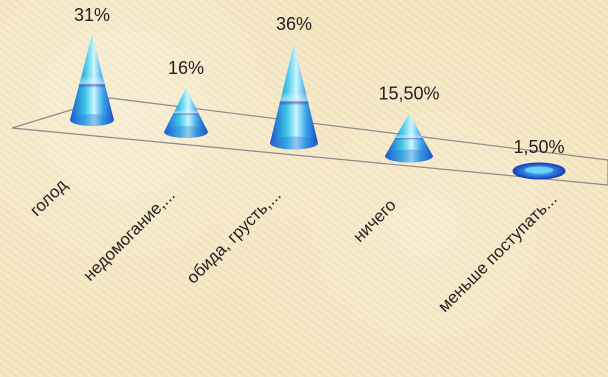 This screenshot has height=377, width=608. I want to click on cone-4-band, so click(409, 138).